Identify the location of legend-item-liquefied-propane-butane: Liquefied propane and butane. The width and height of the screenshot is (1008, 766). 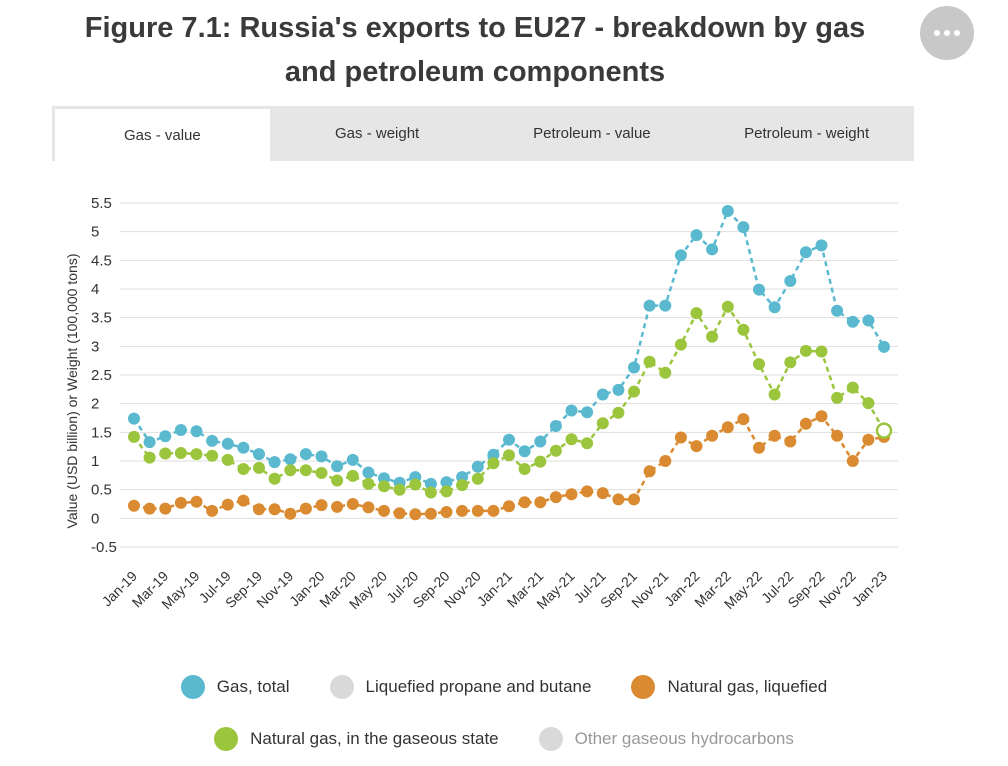
(460, 687).